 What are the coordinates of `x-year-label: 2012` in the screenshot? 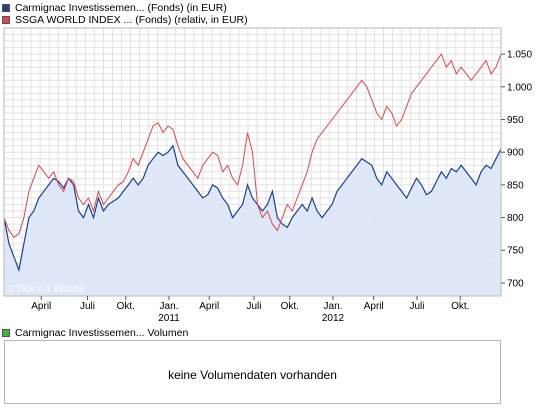 It's located at (333, 318).